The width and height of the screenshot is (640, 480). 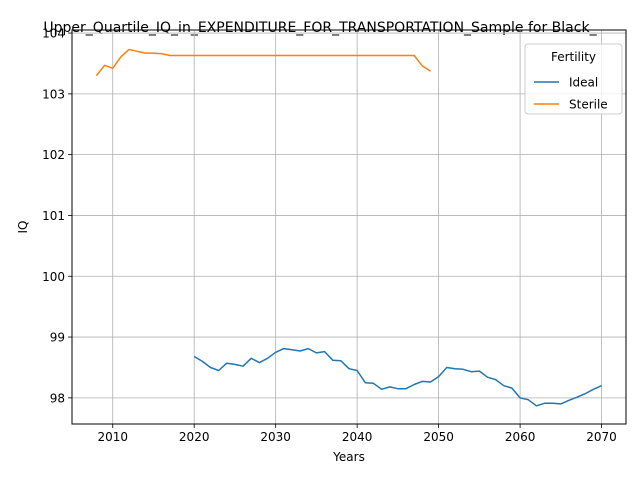 What do you see at coordinates (438, 437) in the screenshot?
I see `x-tick-label: 2050` at bounding box center [438, 437].